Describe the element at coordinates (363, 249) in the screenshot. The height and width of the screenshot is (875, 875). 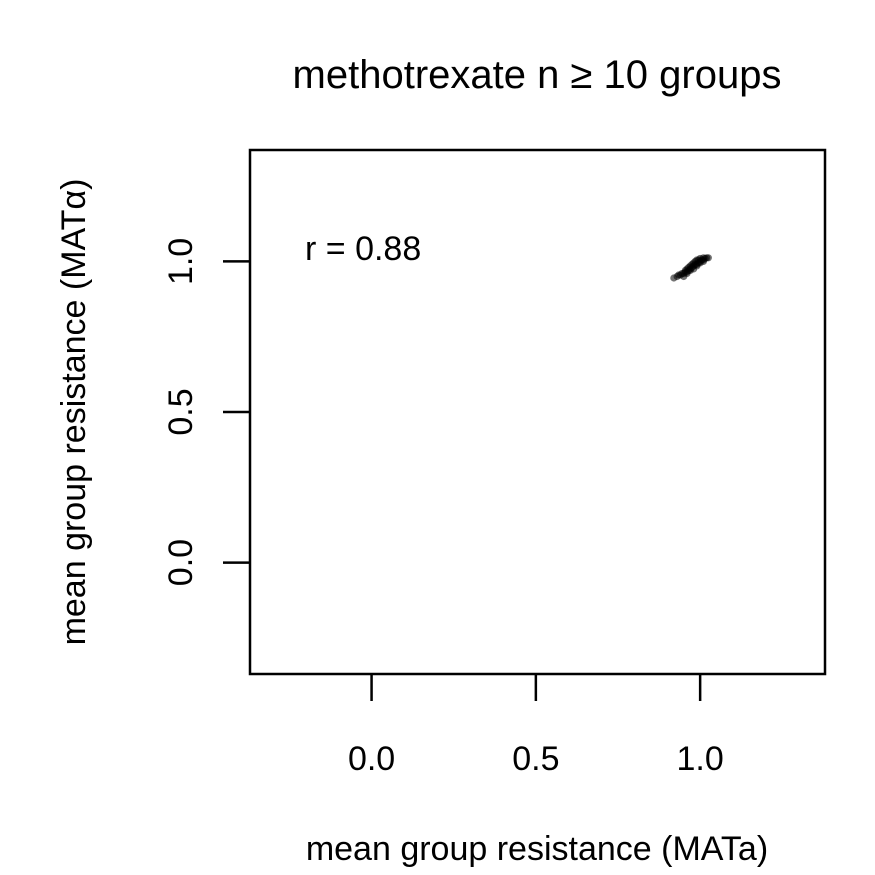
I see `correlation-annotation: r = 0.88` at that location.